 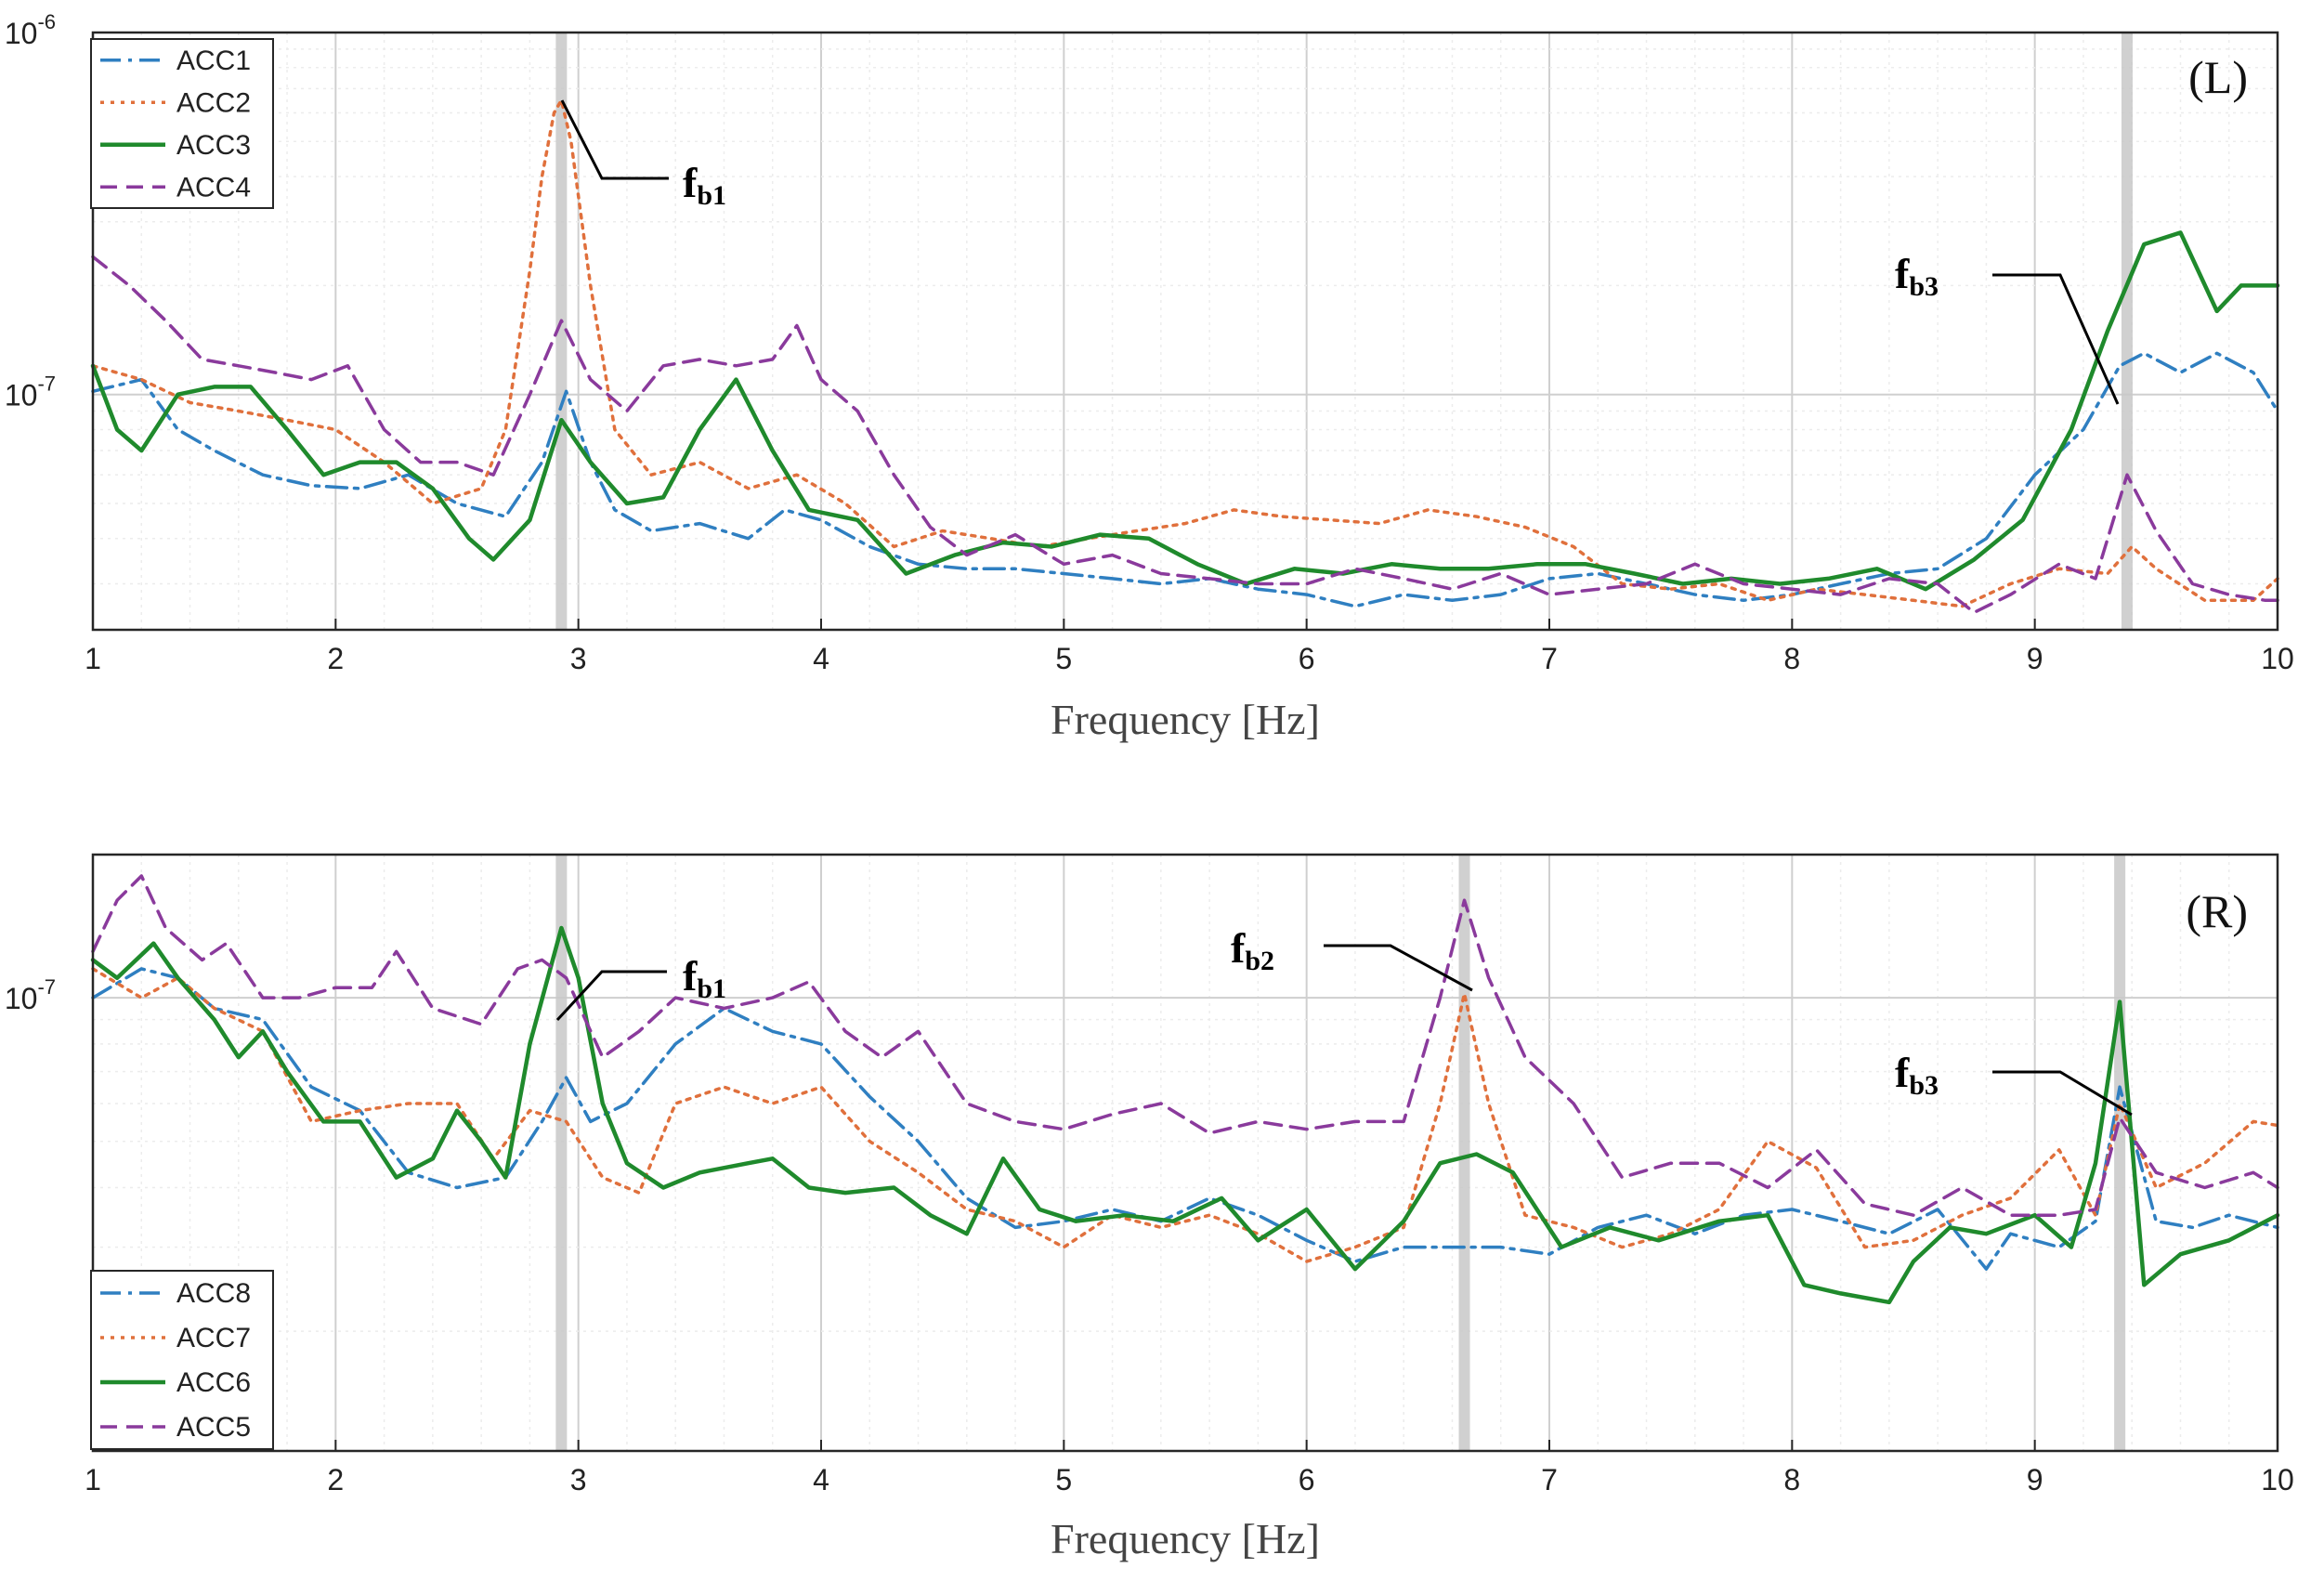 What do you see at coordinates (2217, 911) in the screenshot?
I see `panel-label: (R)` at bounding box center [2217, 911].